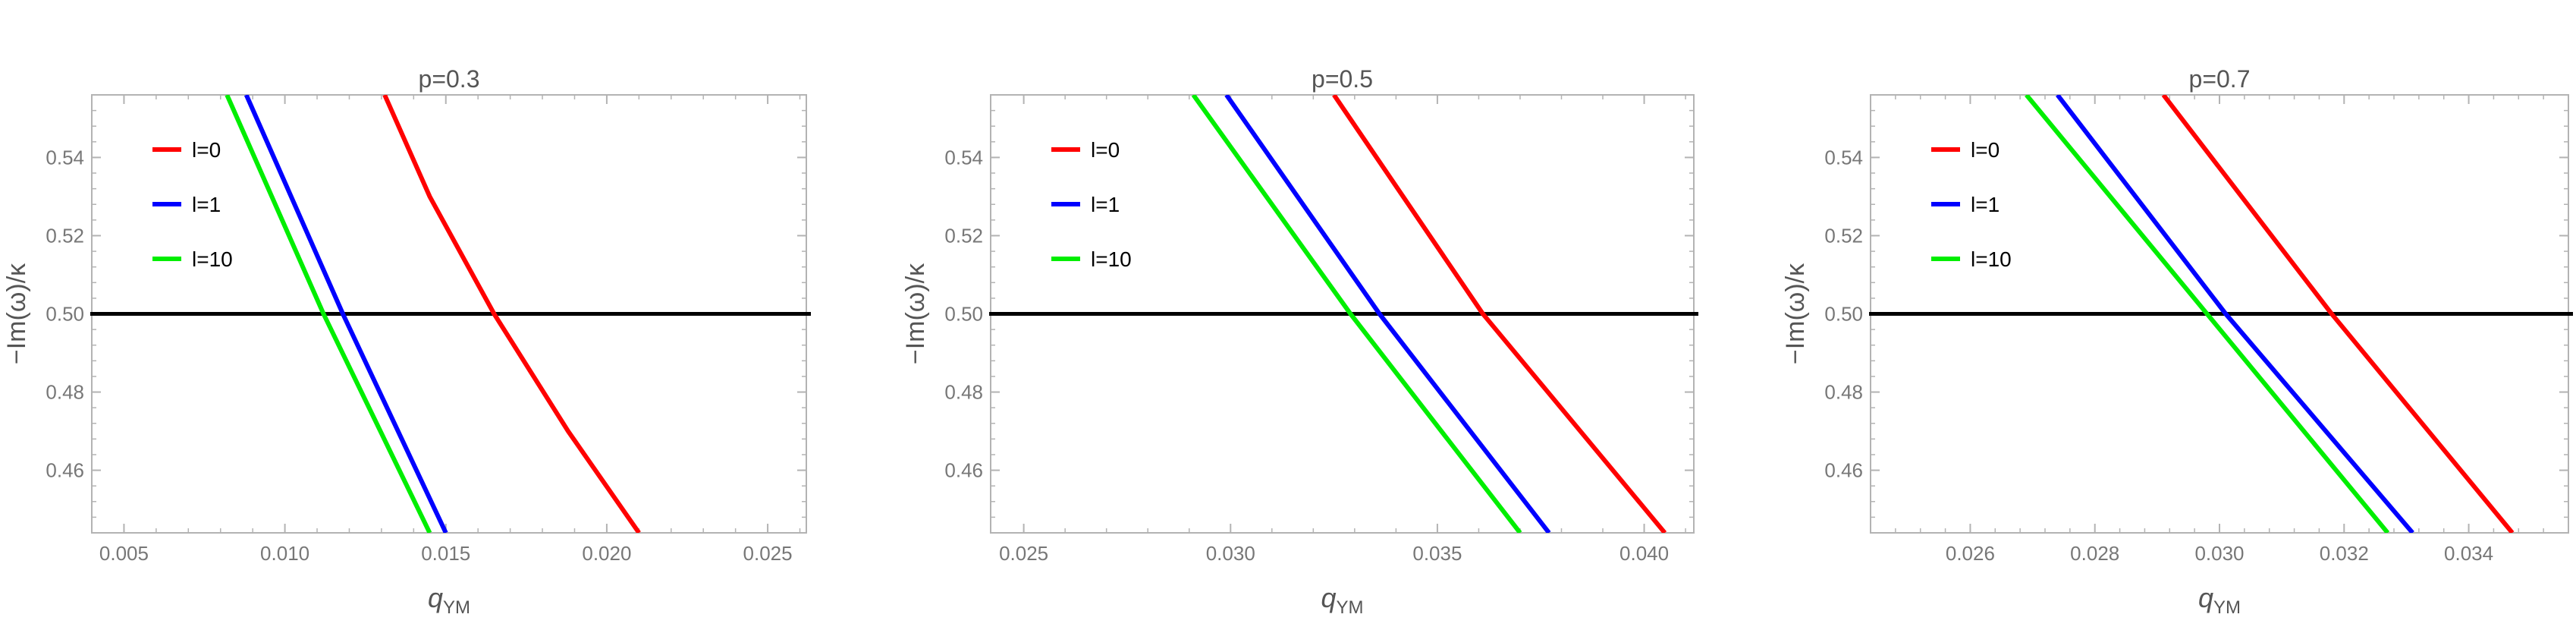  What do you see at coordinates (1644, 553) in the screenshot?
I see `x-tick-label: 0.040` at bounding box center [1644, 553].